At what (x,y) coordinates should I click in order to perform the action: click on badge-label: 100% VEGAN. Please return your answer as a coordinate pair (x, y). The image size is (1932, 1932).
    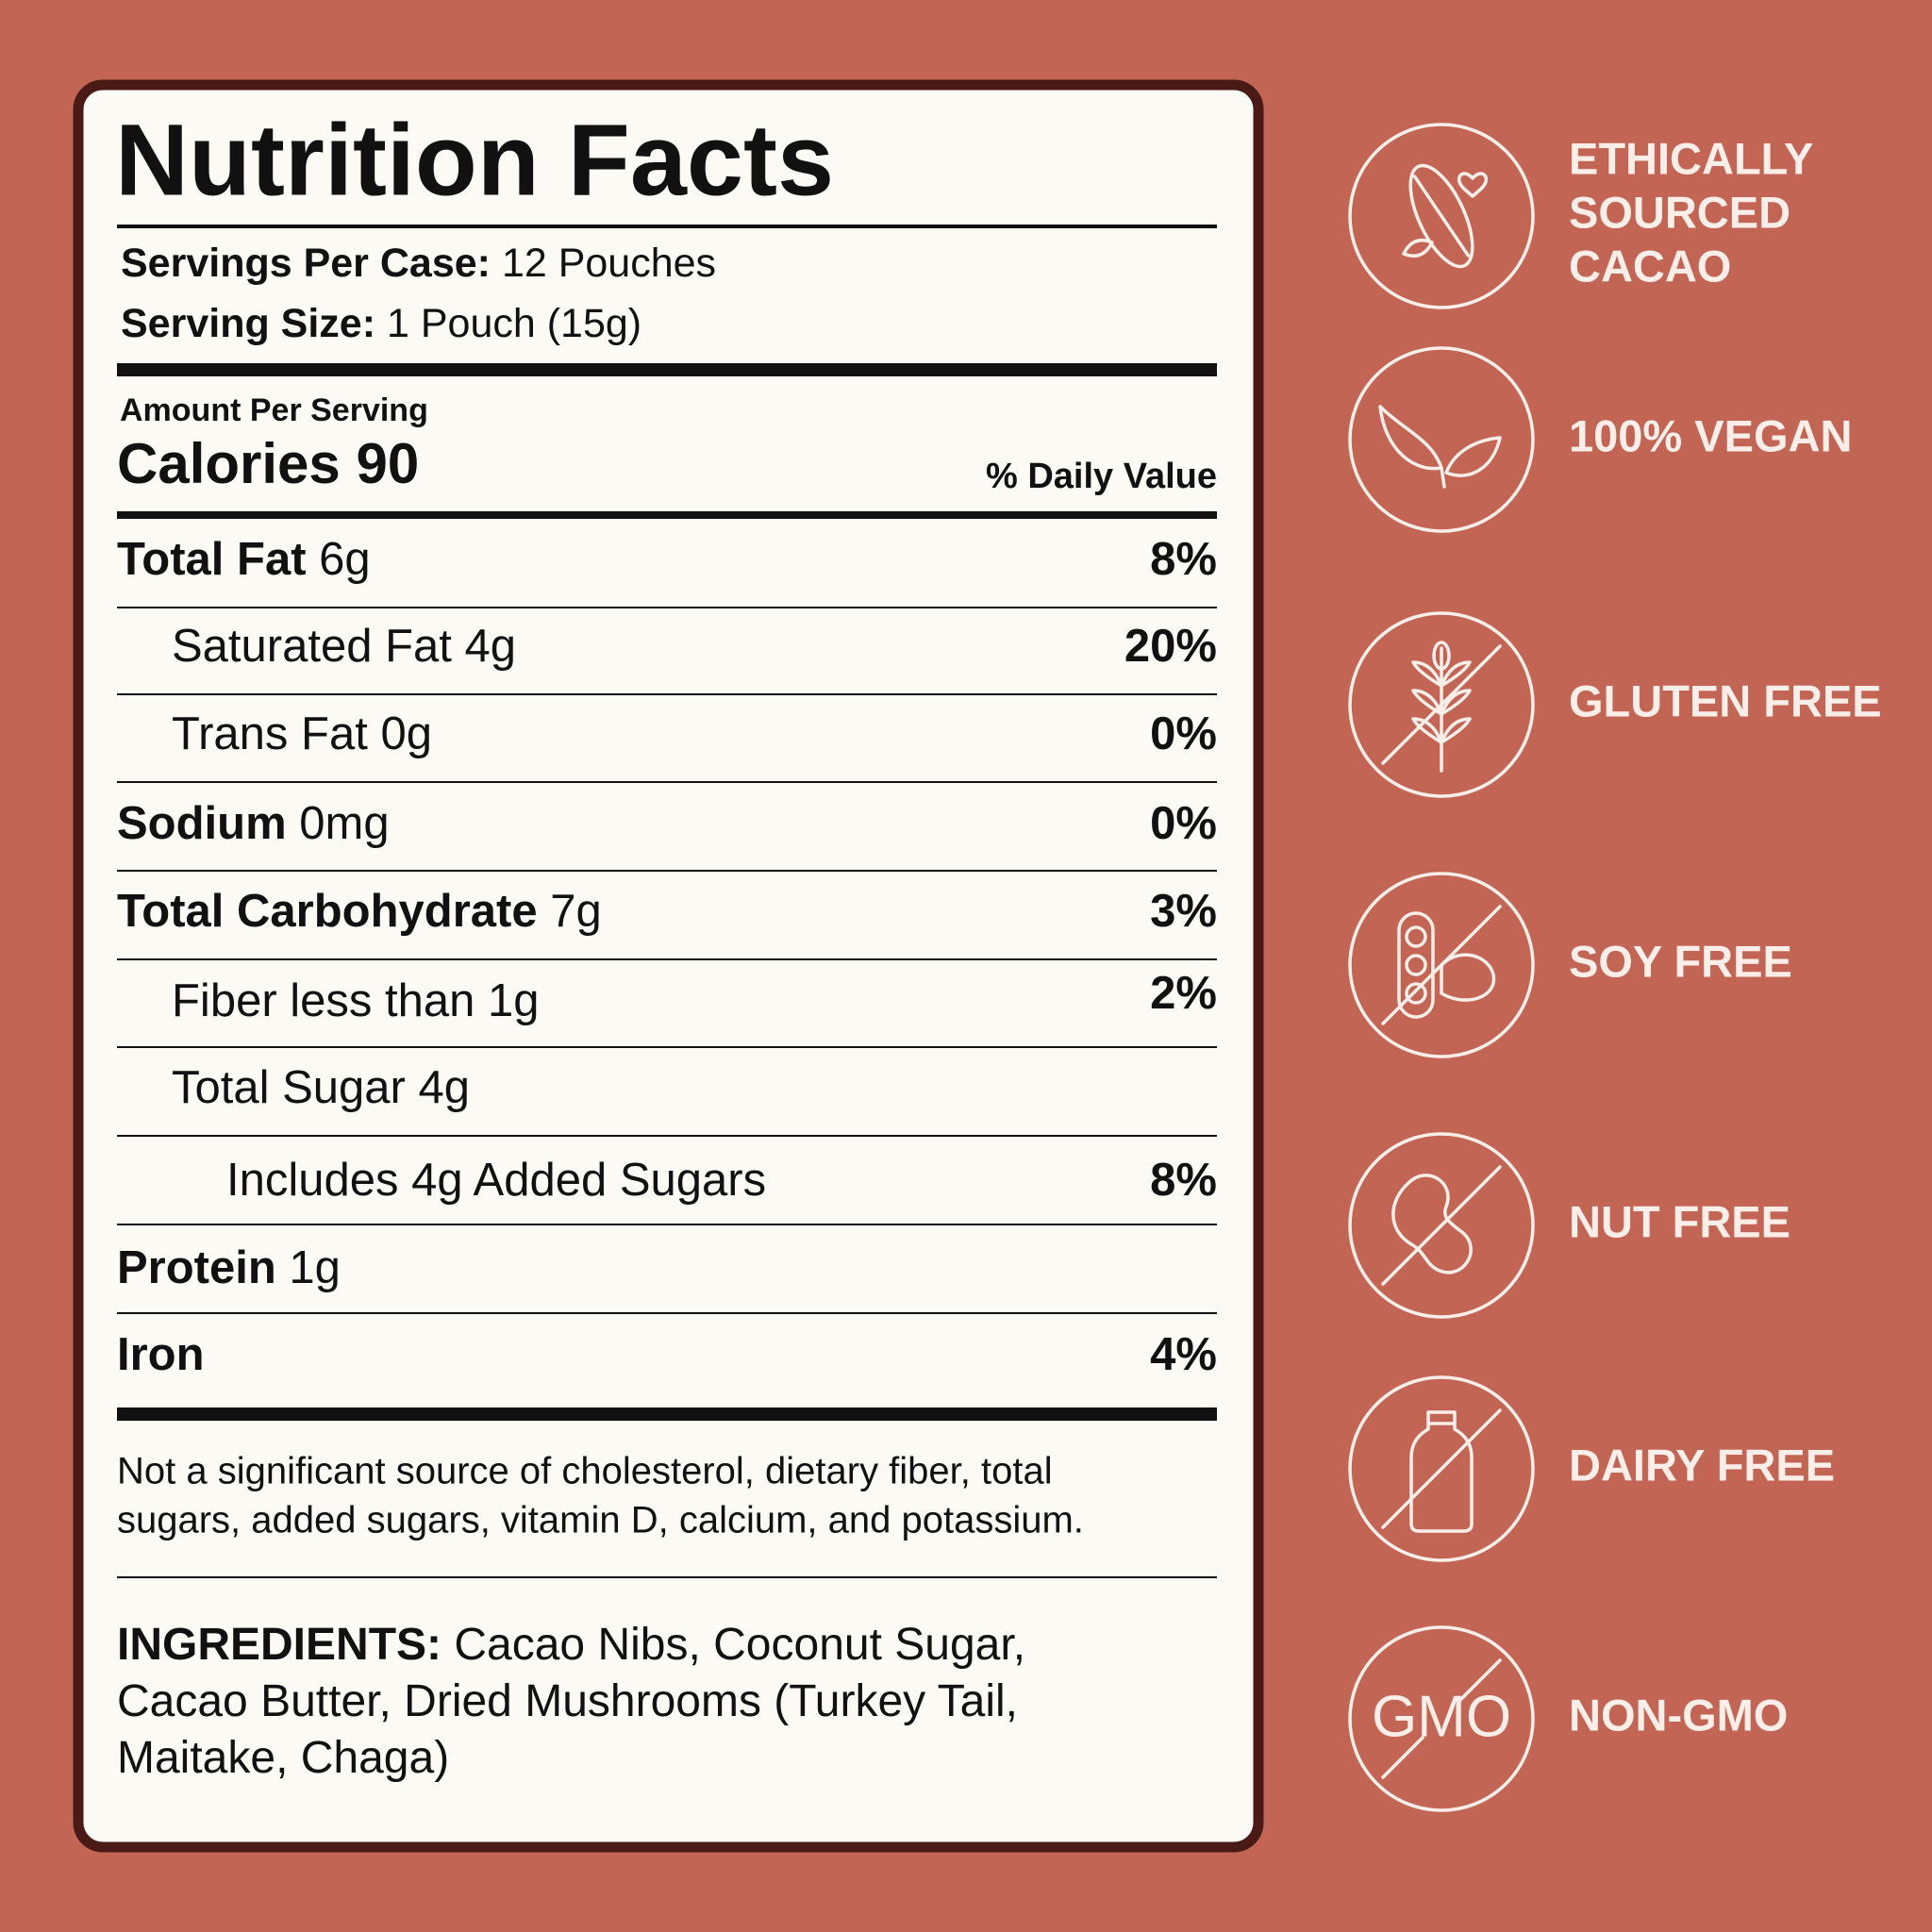
    Looking at the image, I should click on (1711, 435).